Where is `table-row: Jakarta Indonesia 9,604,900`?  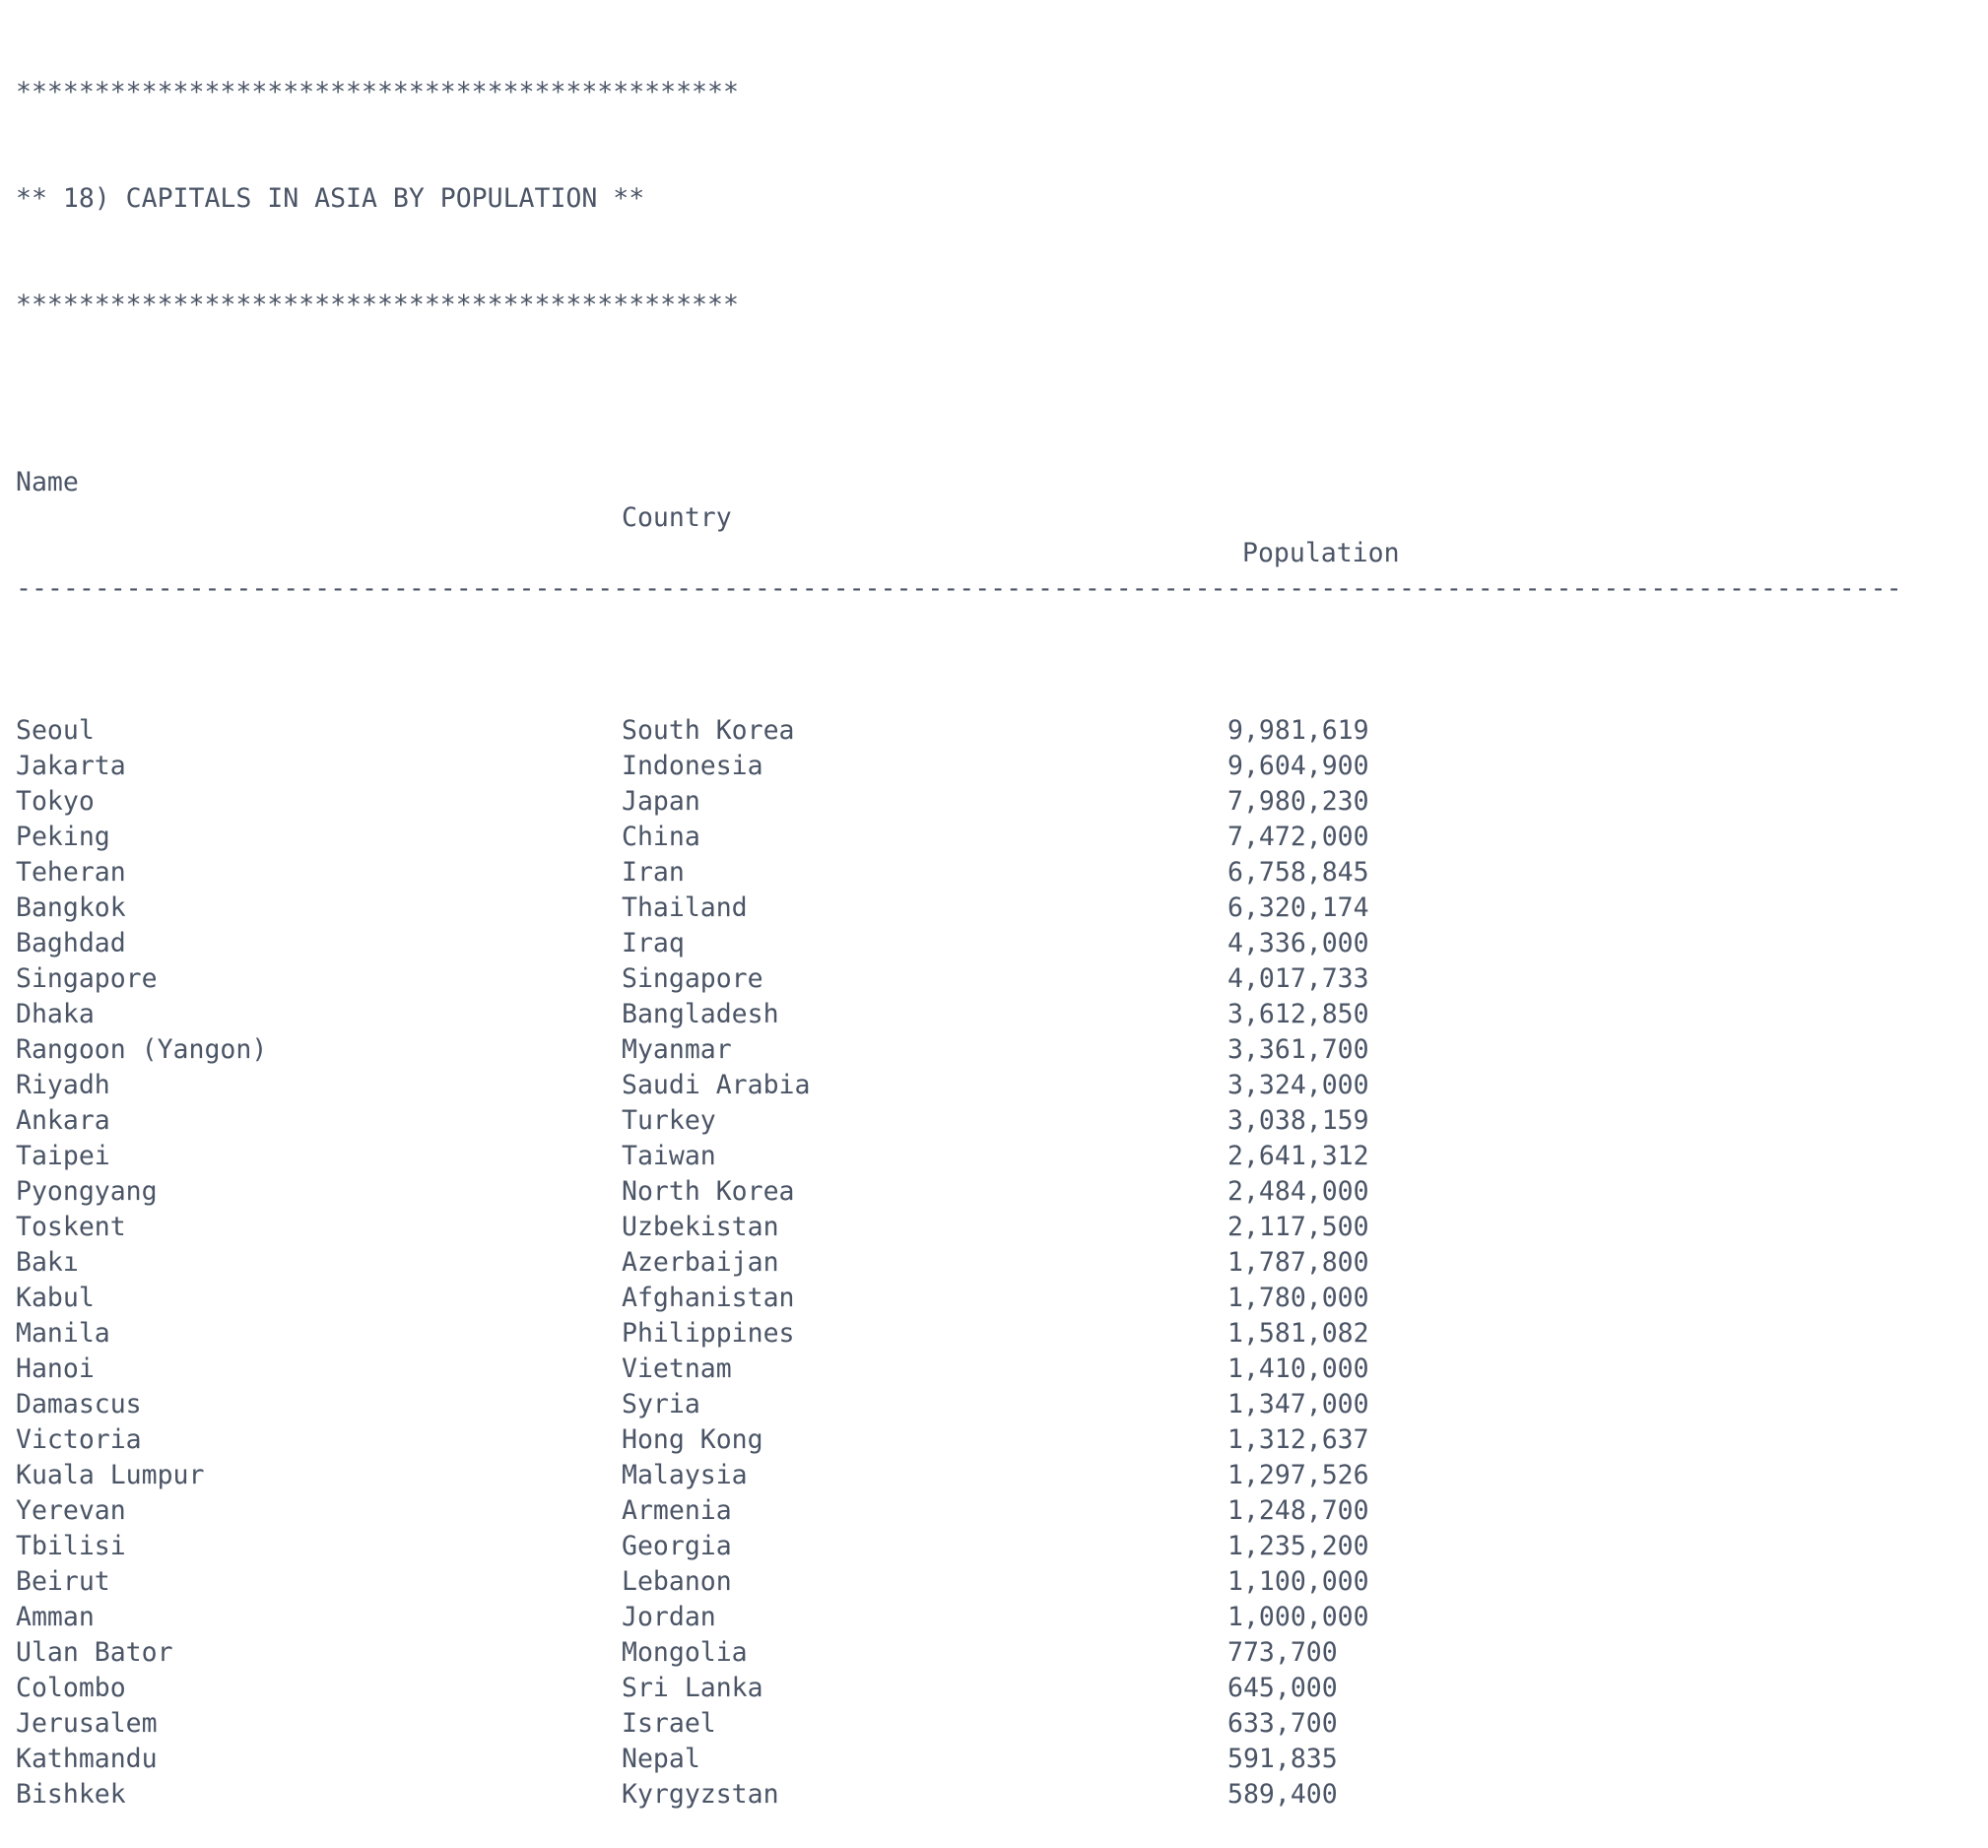 table-row: Jakarta Indonesia 9,604,900 is located at coordinates (996, 766).